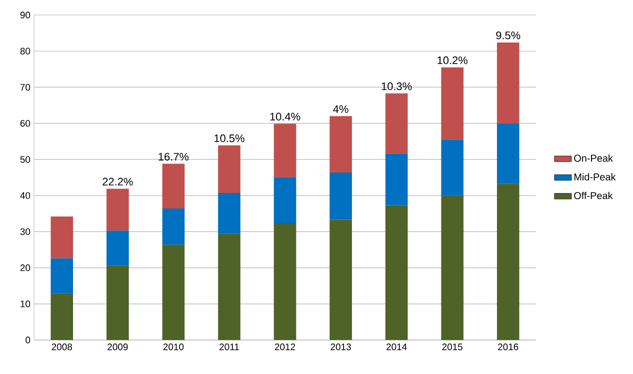 The image size is (633, 374). What do you see at coordinates (285, 347) in the screenshot?
I see `x-tick-label: 2012` at bounding box center [285, 347].